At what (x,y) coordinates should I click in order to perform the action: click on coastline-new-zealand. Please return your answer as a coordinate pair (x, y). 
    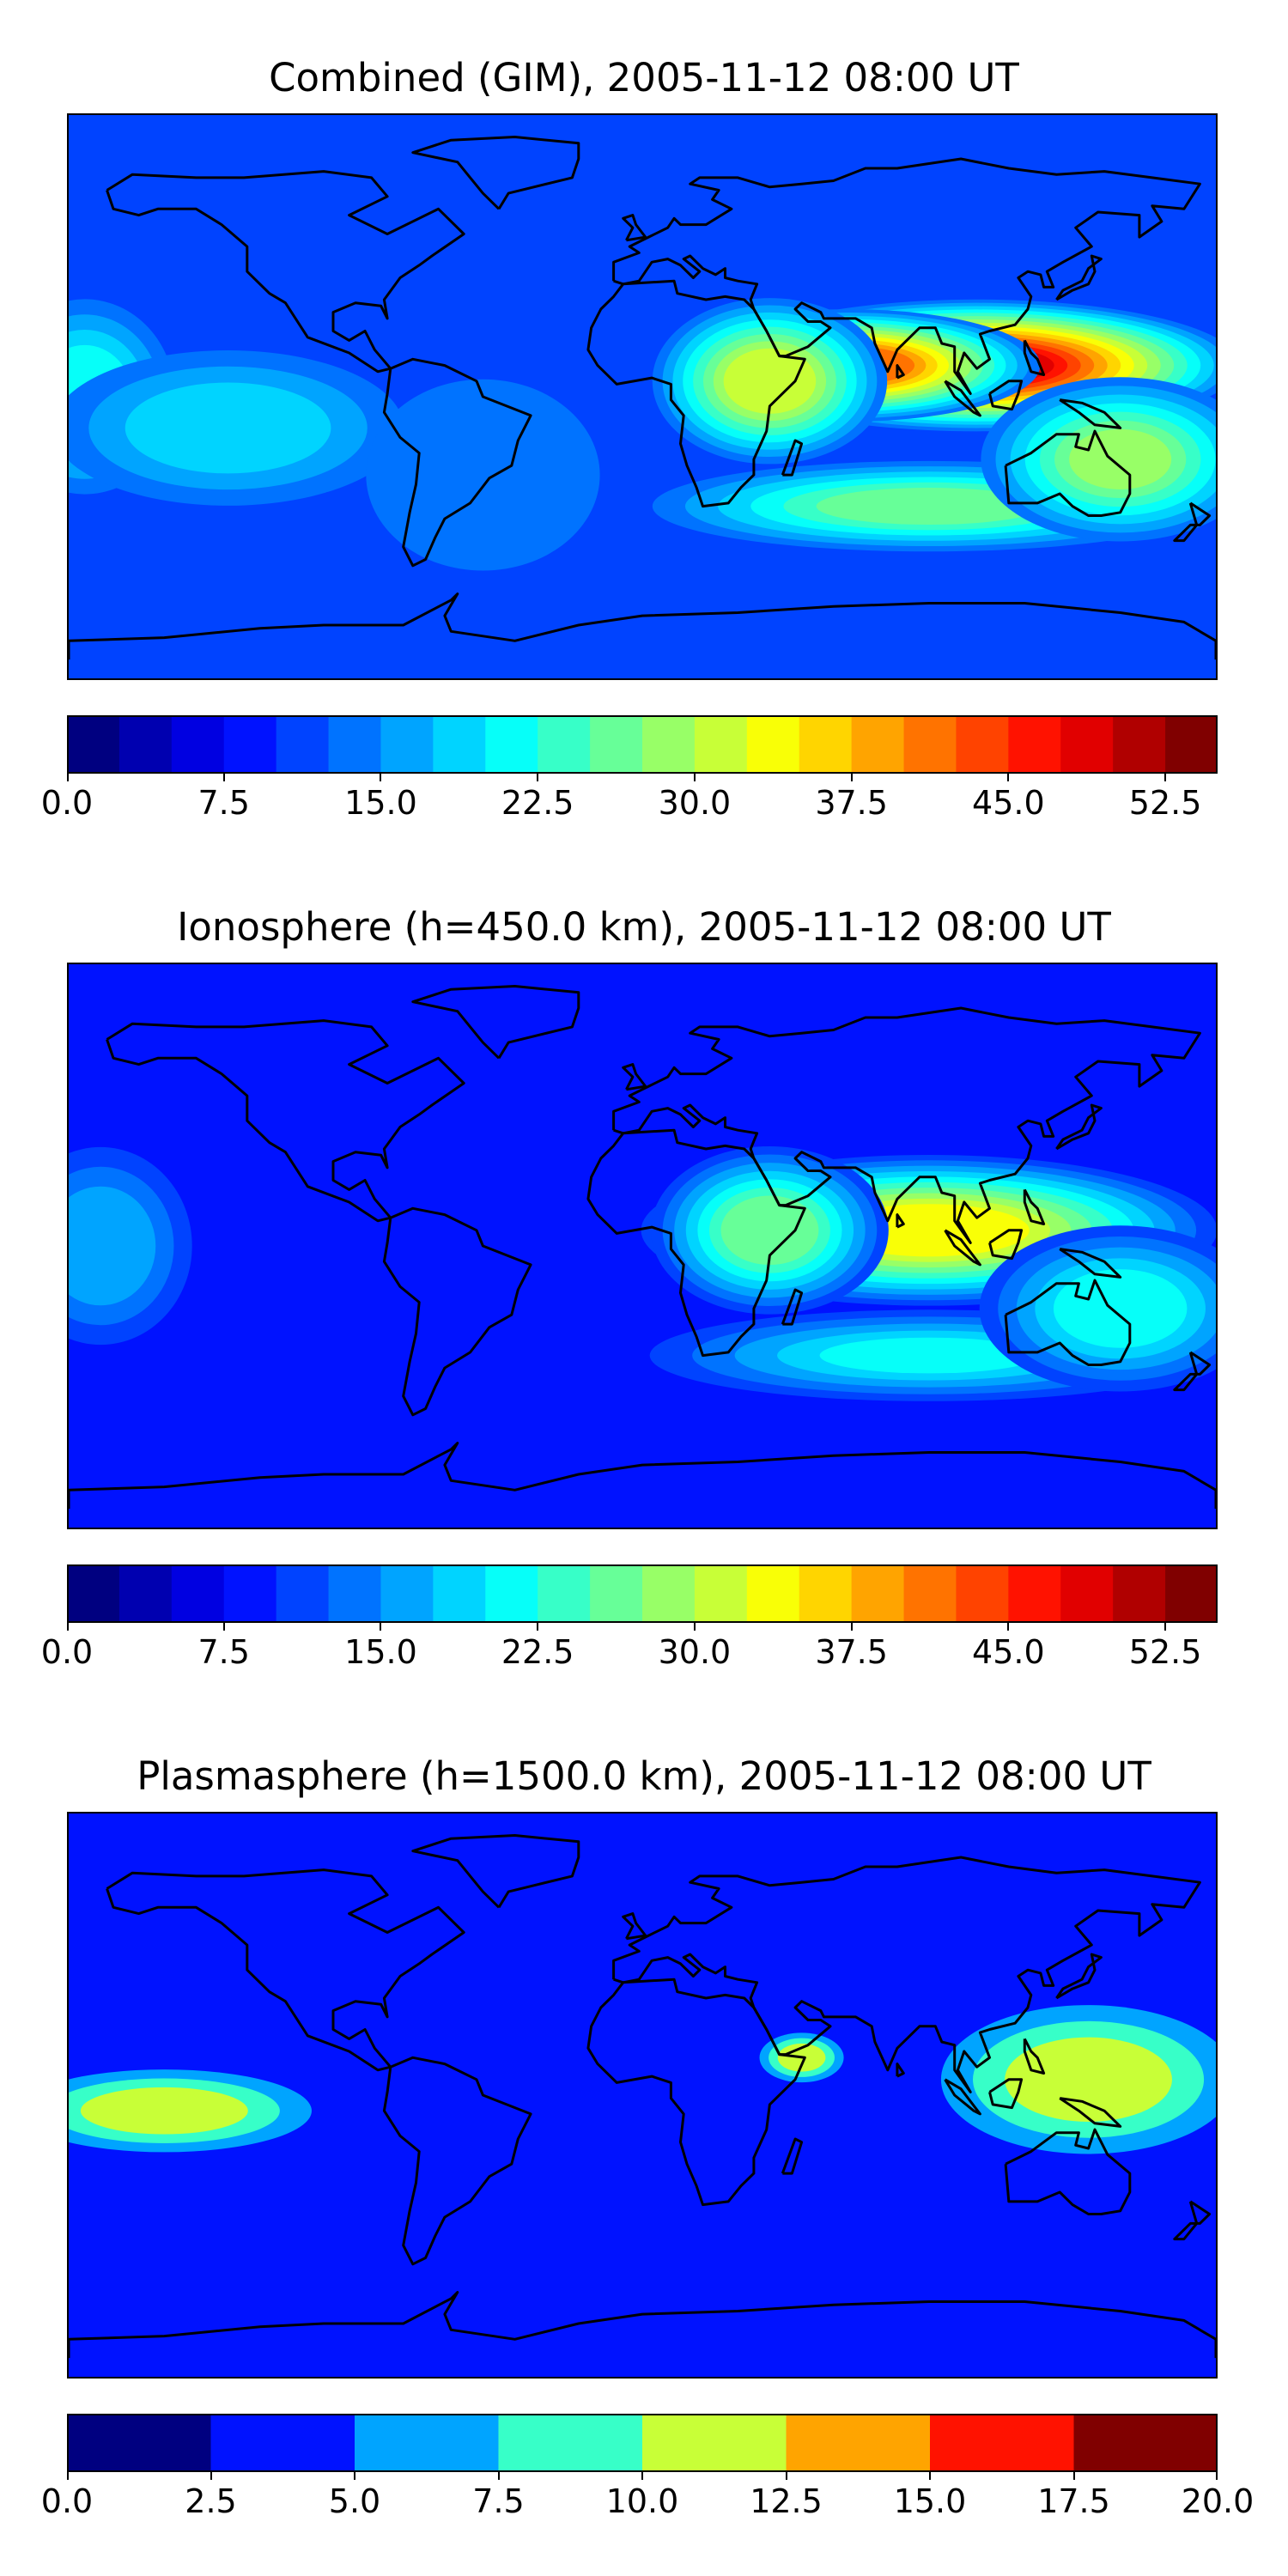
    Looking at the image, I should click on (1192, 2221).